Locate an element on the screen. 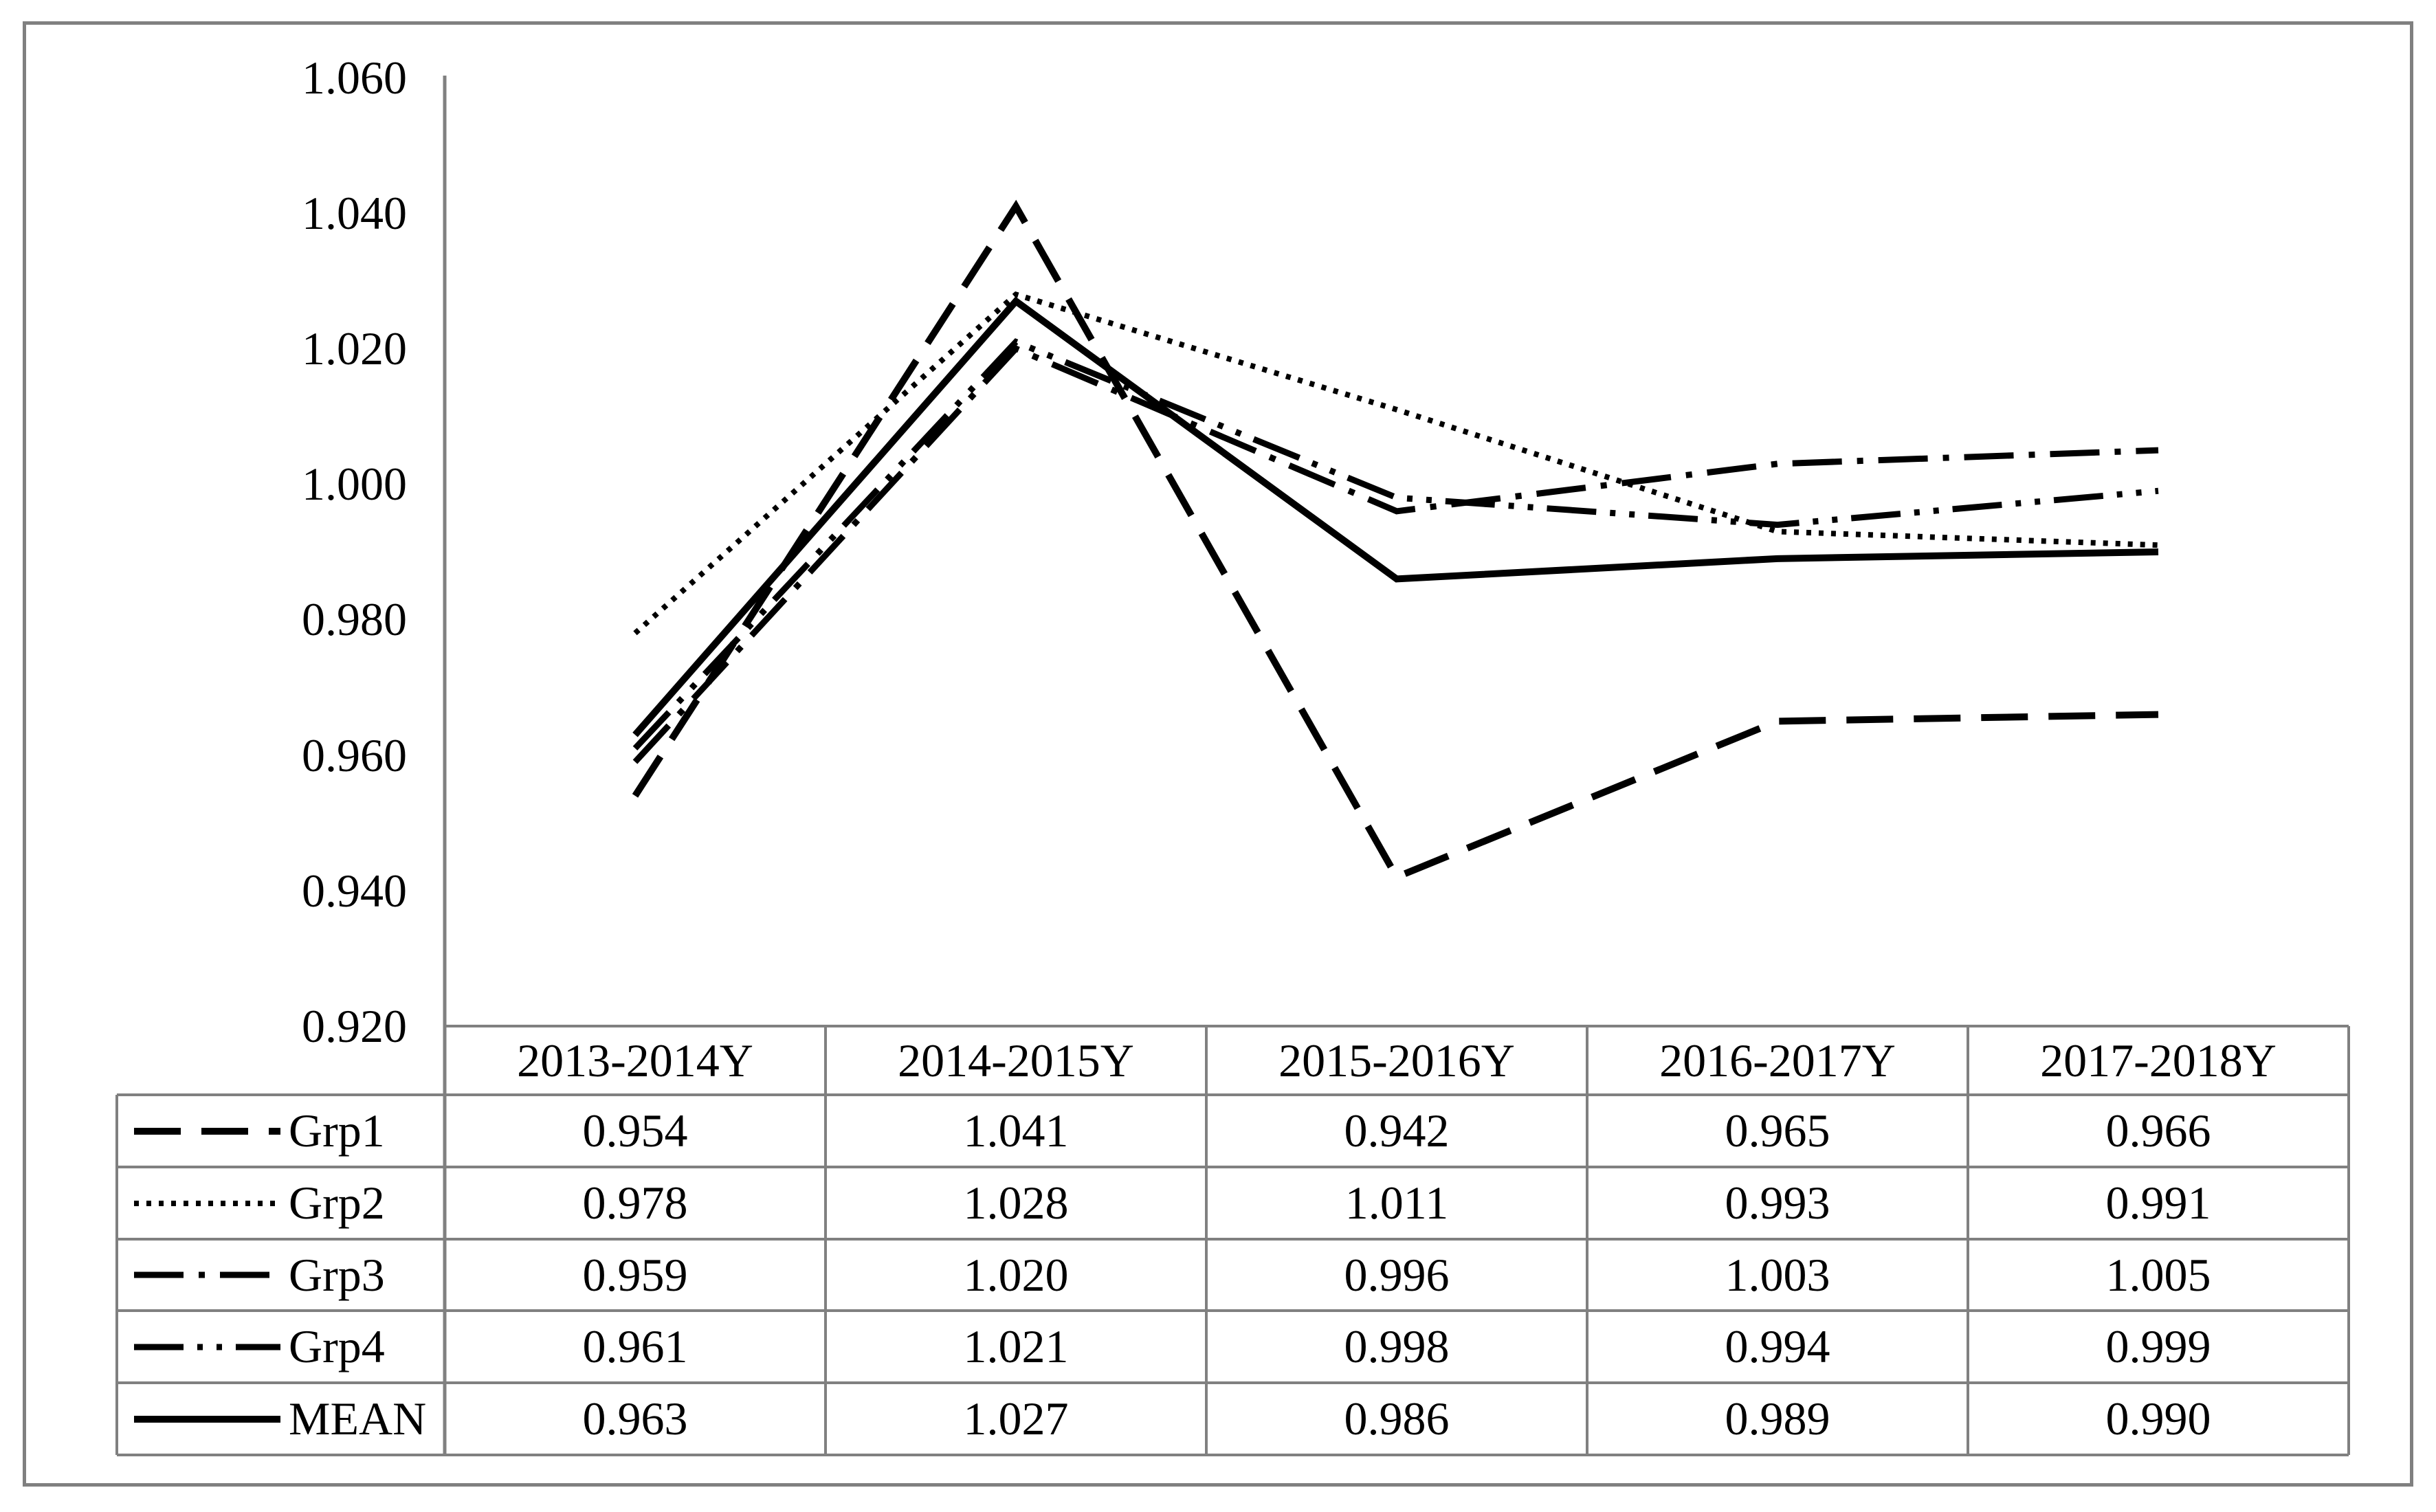  table-cell: 1.027 is located at coordinates (1016, 1418).